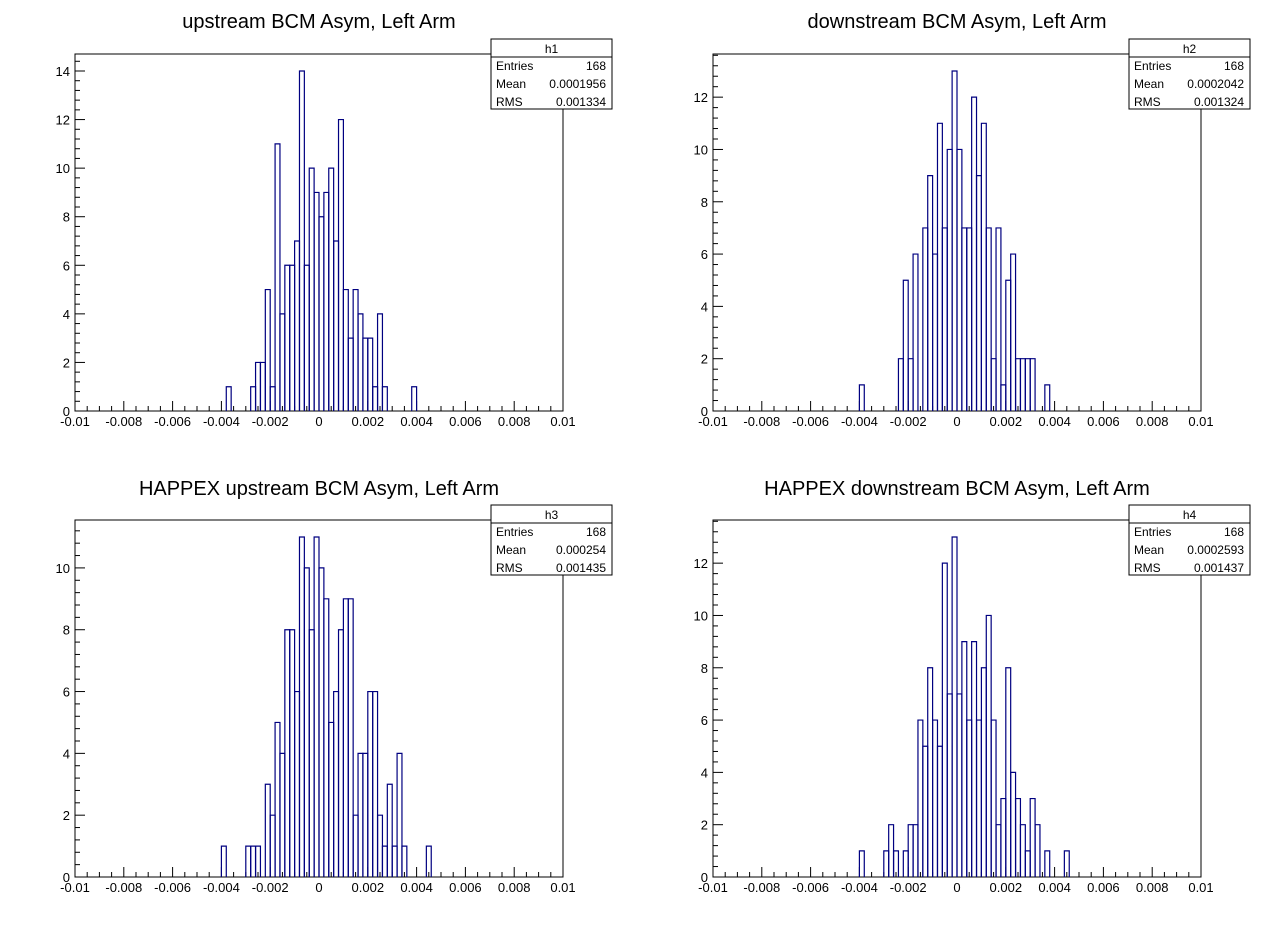 The image size is (1276, 932). I want to click on stats-rms-value: 0.001334, so click(581, 102).